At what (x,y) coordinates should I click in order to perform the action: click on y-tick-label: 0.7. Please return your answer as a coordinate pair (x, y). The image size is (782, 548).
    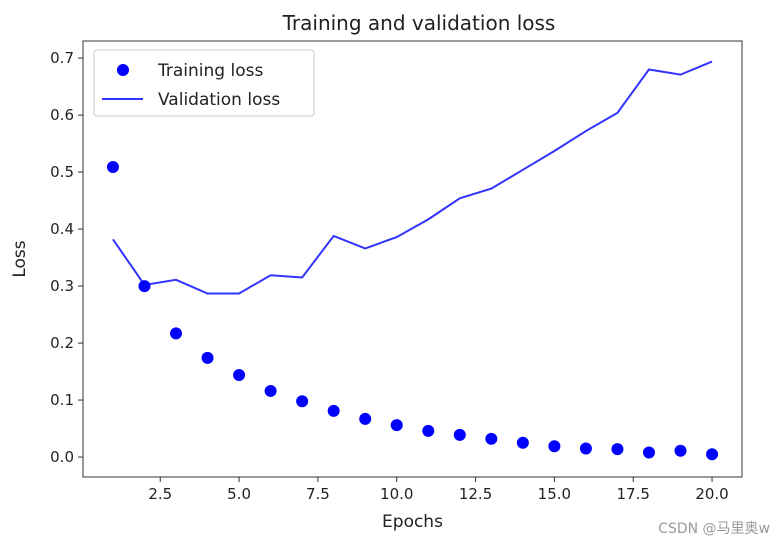
    Looking at the image, I should click on (62, 58).